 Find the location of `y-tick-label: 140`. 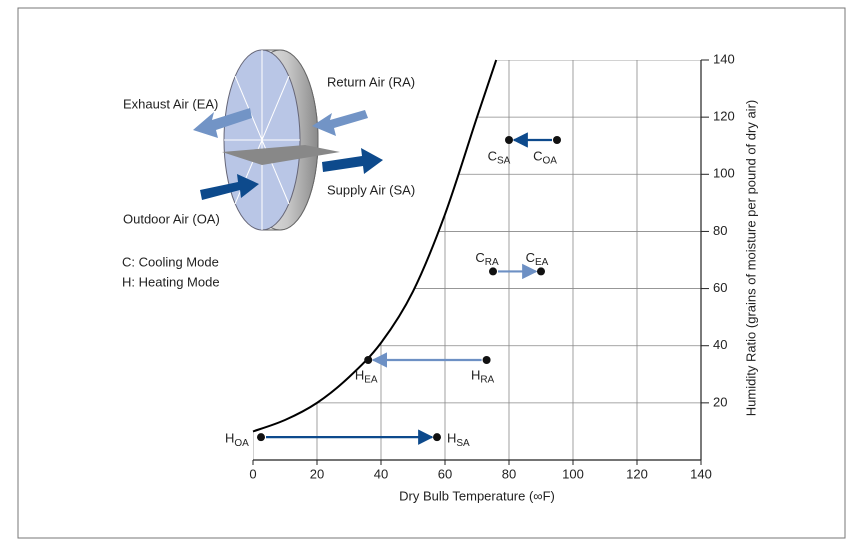

y-tick-label: 140 is located at coordinates (724, 58).